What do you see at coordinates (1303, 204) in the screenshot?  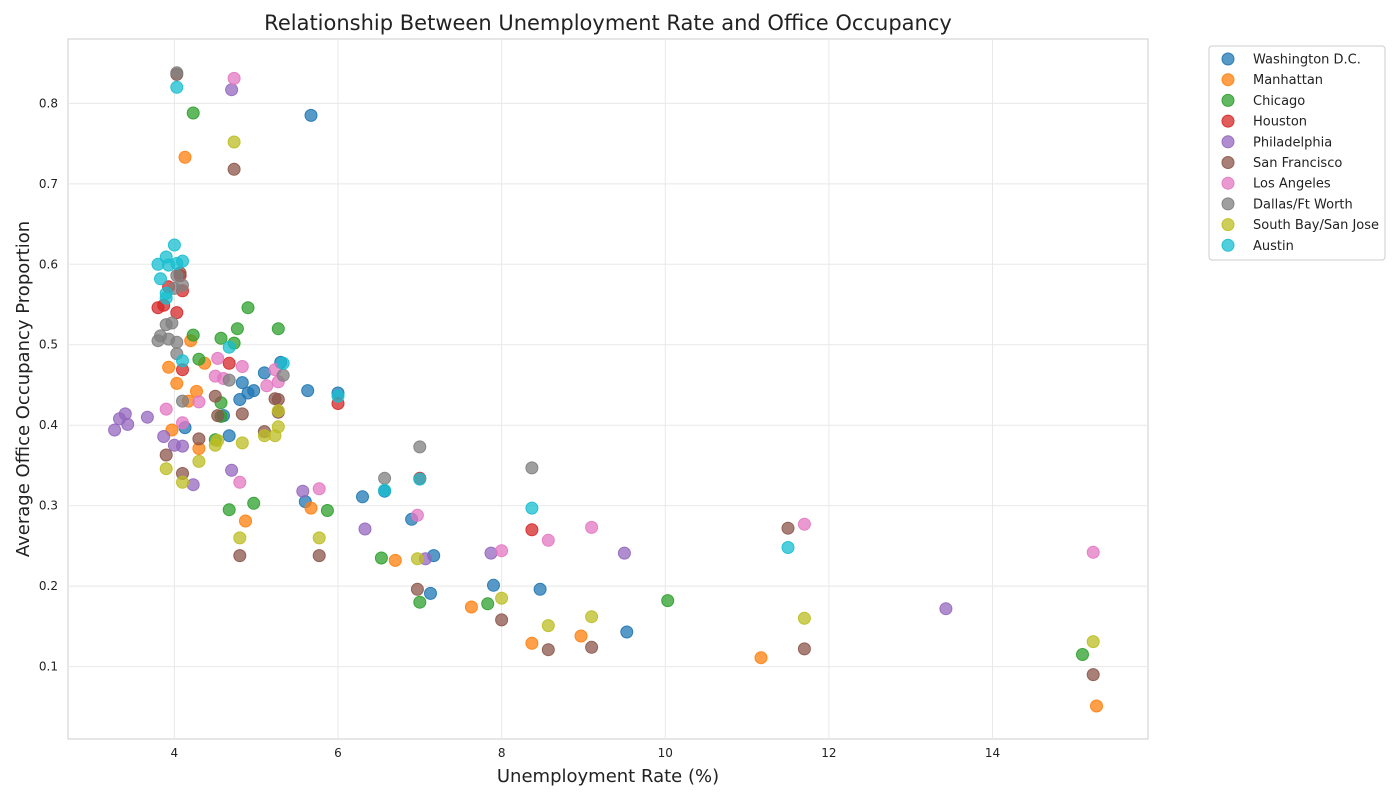 I see `legend-label: Dallas/Ft Worth` at bounding box center [1303, 204].